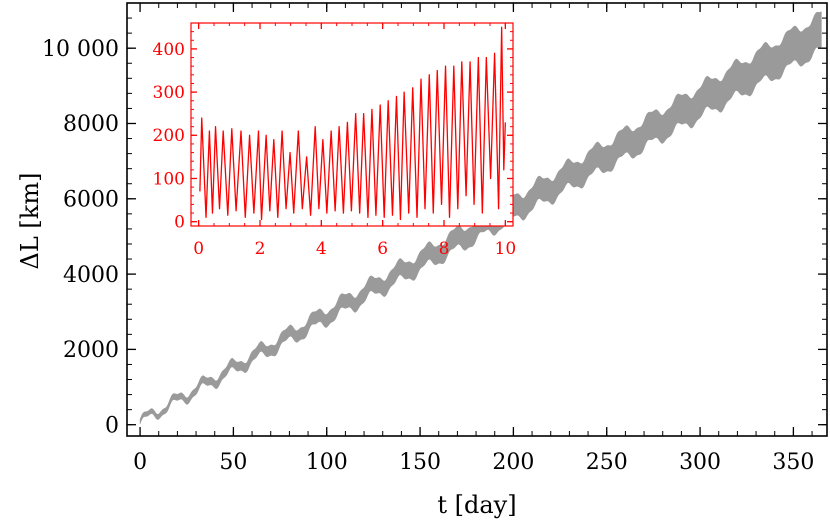  Describe the element at coordinates (444, 249) in the screenshot. I see `x-tick-label: 8` at that location.